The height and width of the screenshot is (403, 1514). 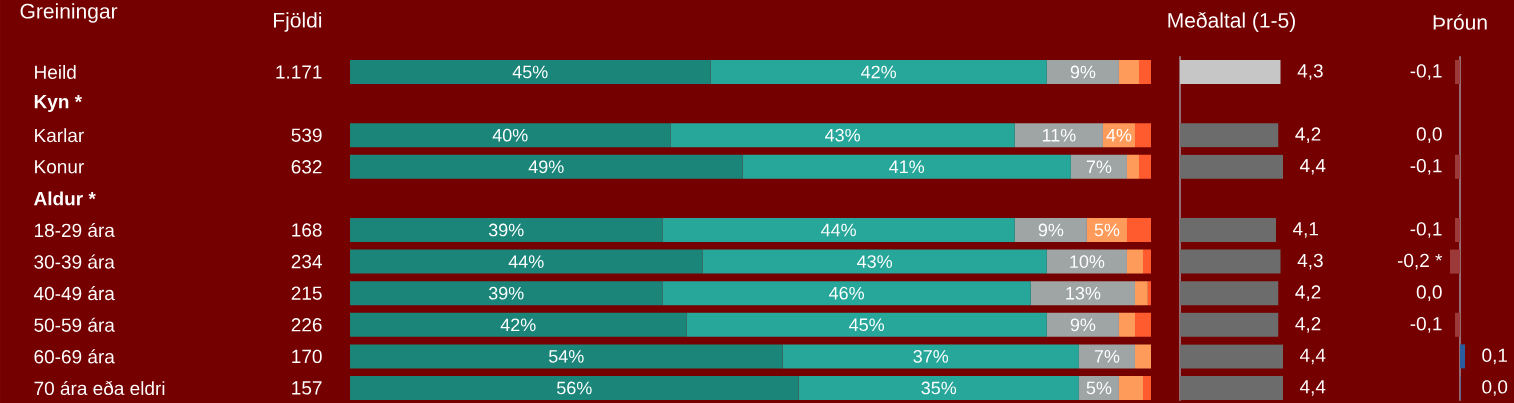 I want to click on y-tick-label: 18-29 ára, so click(x=74, y=230).